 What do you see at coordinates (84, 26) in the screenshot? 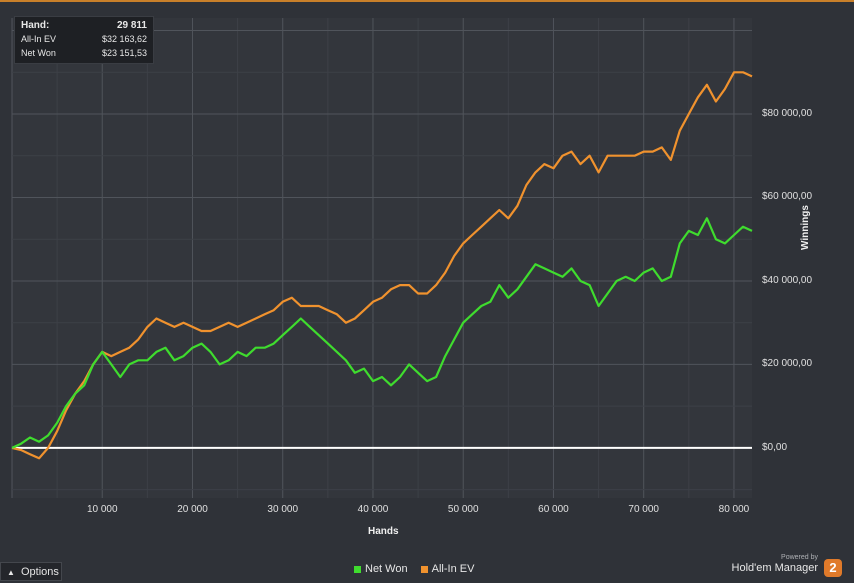
I see `tooltip-hand-row: Hand: 29 811` at bounding box center [84, 26].